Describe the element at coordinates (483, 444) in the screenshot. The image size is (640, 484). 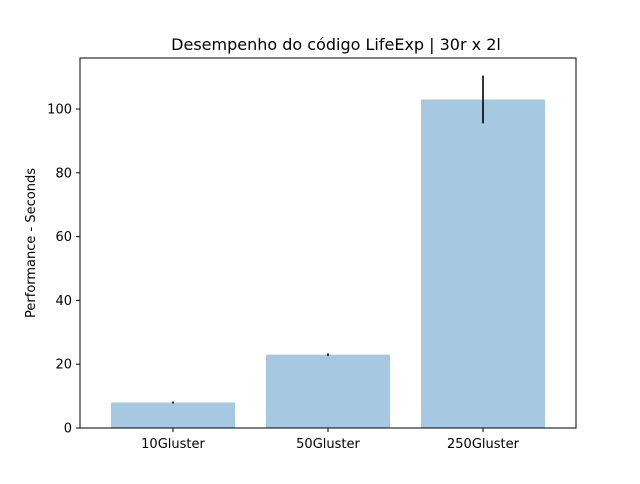
I see `x-tick-label: 250Gluster` at that location.